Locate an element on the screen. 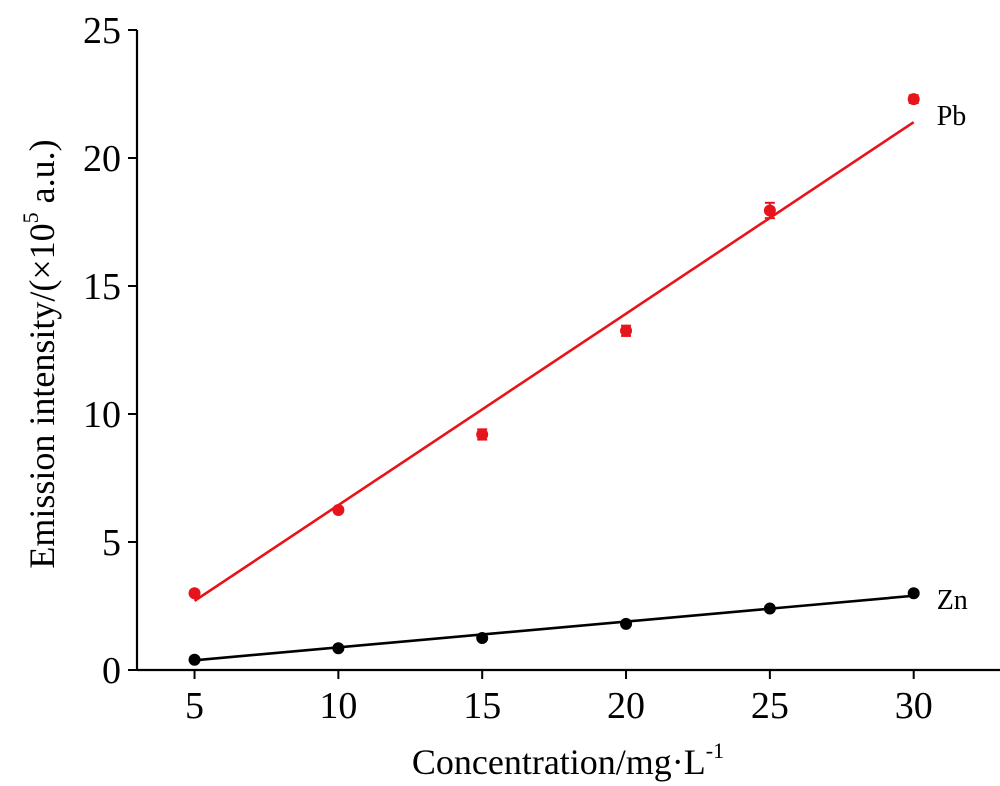 The height and width of the screenshot is (786, 1000). x-axis-title-text: Concentration/mg·L is located at coordinates (559, 762).